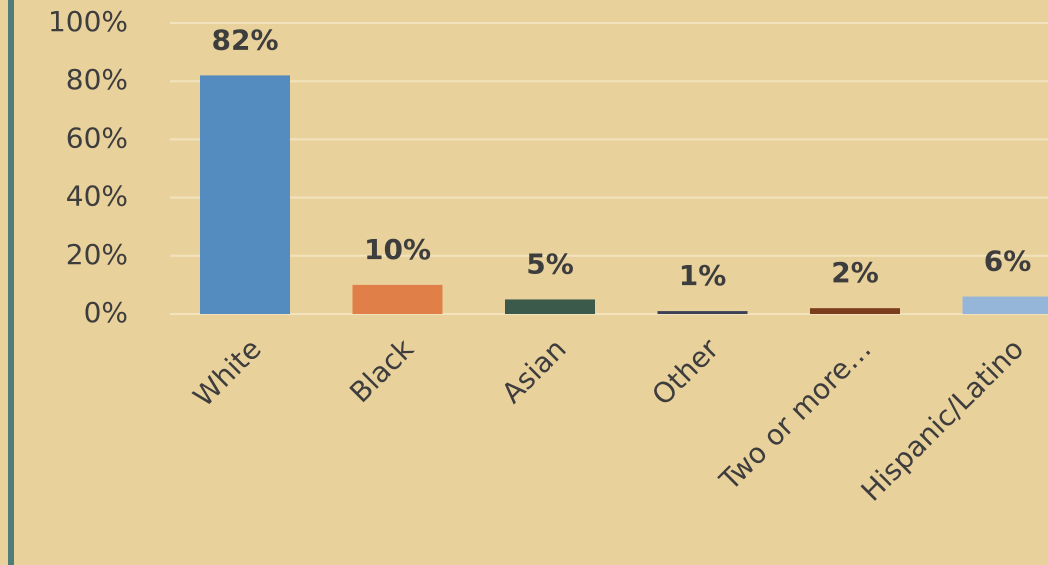 The width and height of the screenshot is (1048, 565). Describe the element at coordinates (244, 39) in the screenshot. I see `value-label: 82%` at that location.